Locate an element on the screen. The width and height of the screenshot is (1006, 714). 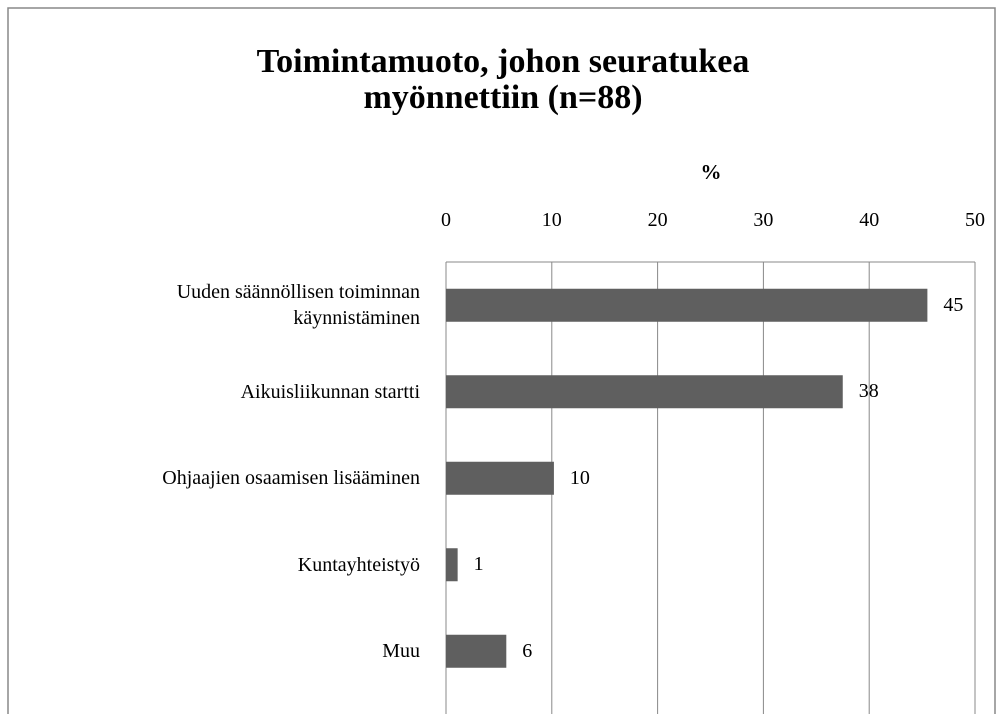
x-tick-label: 10 is located at coordinates (551, 220).